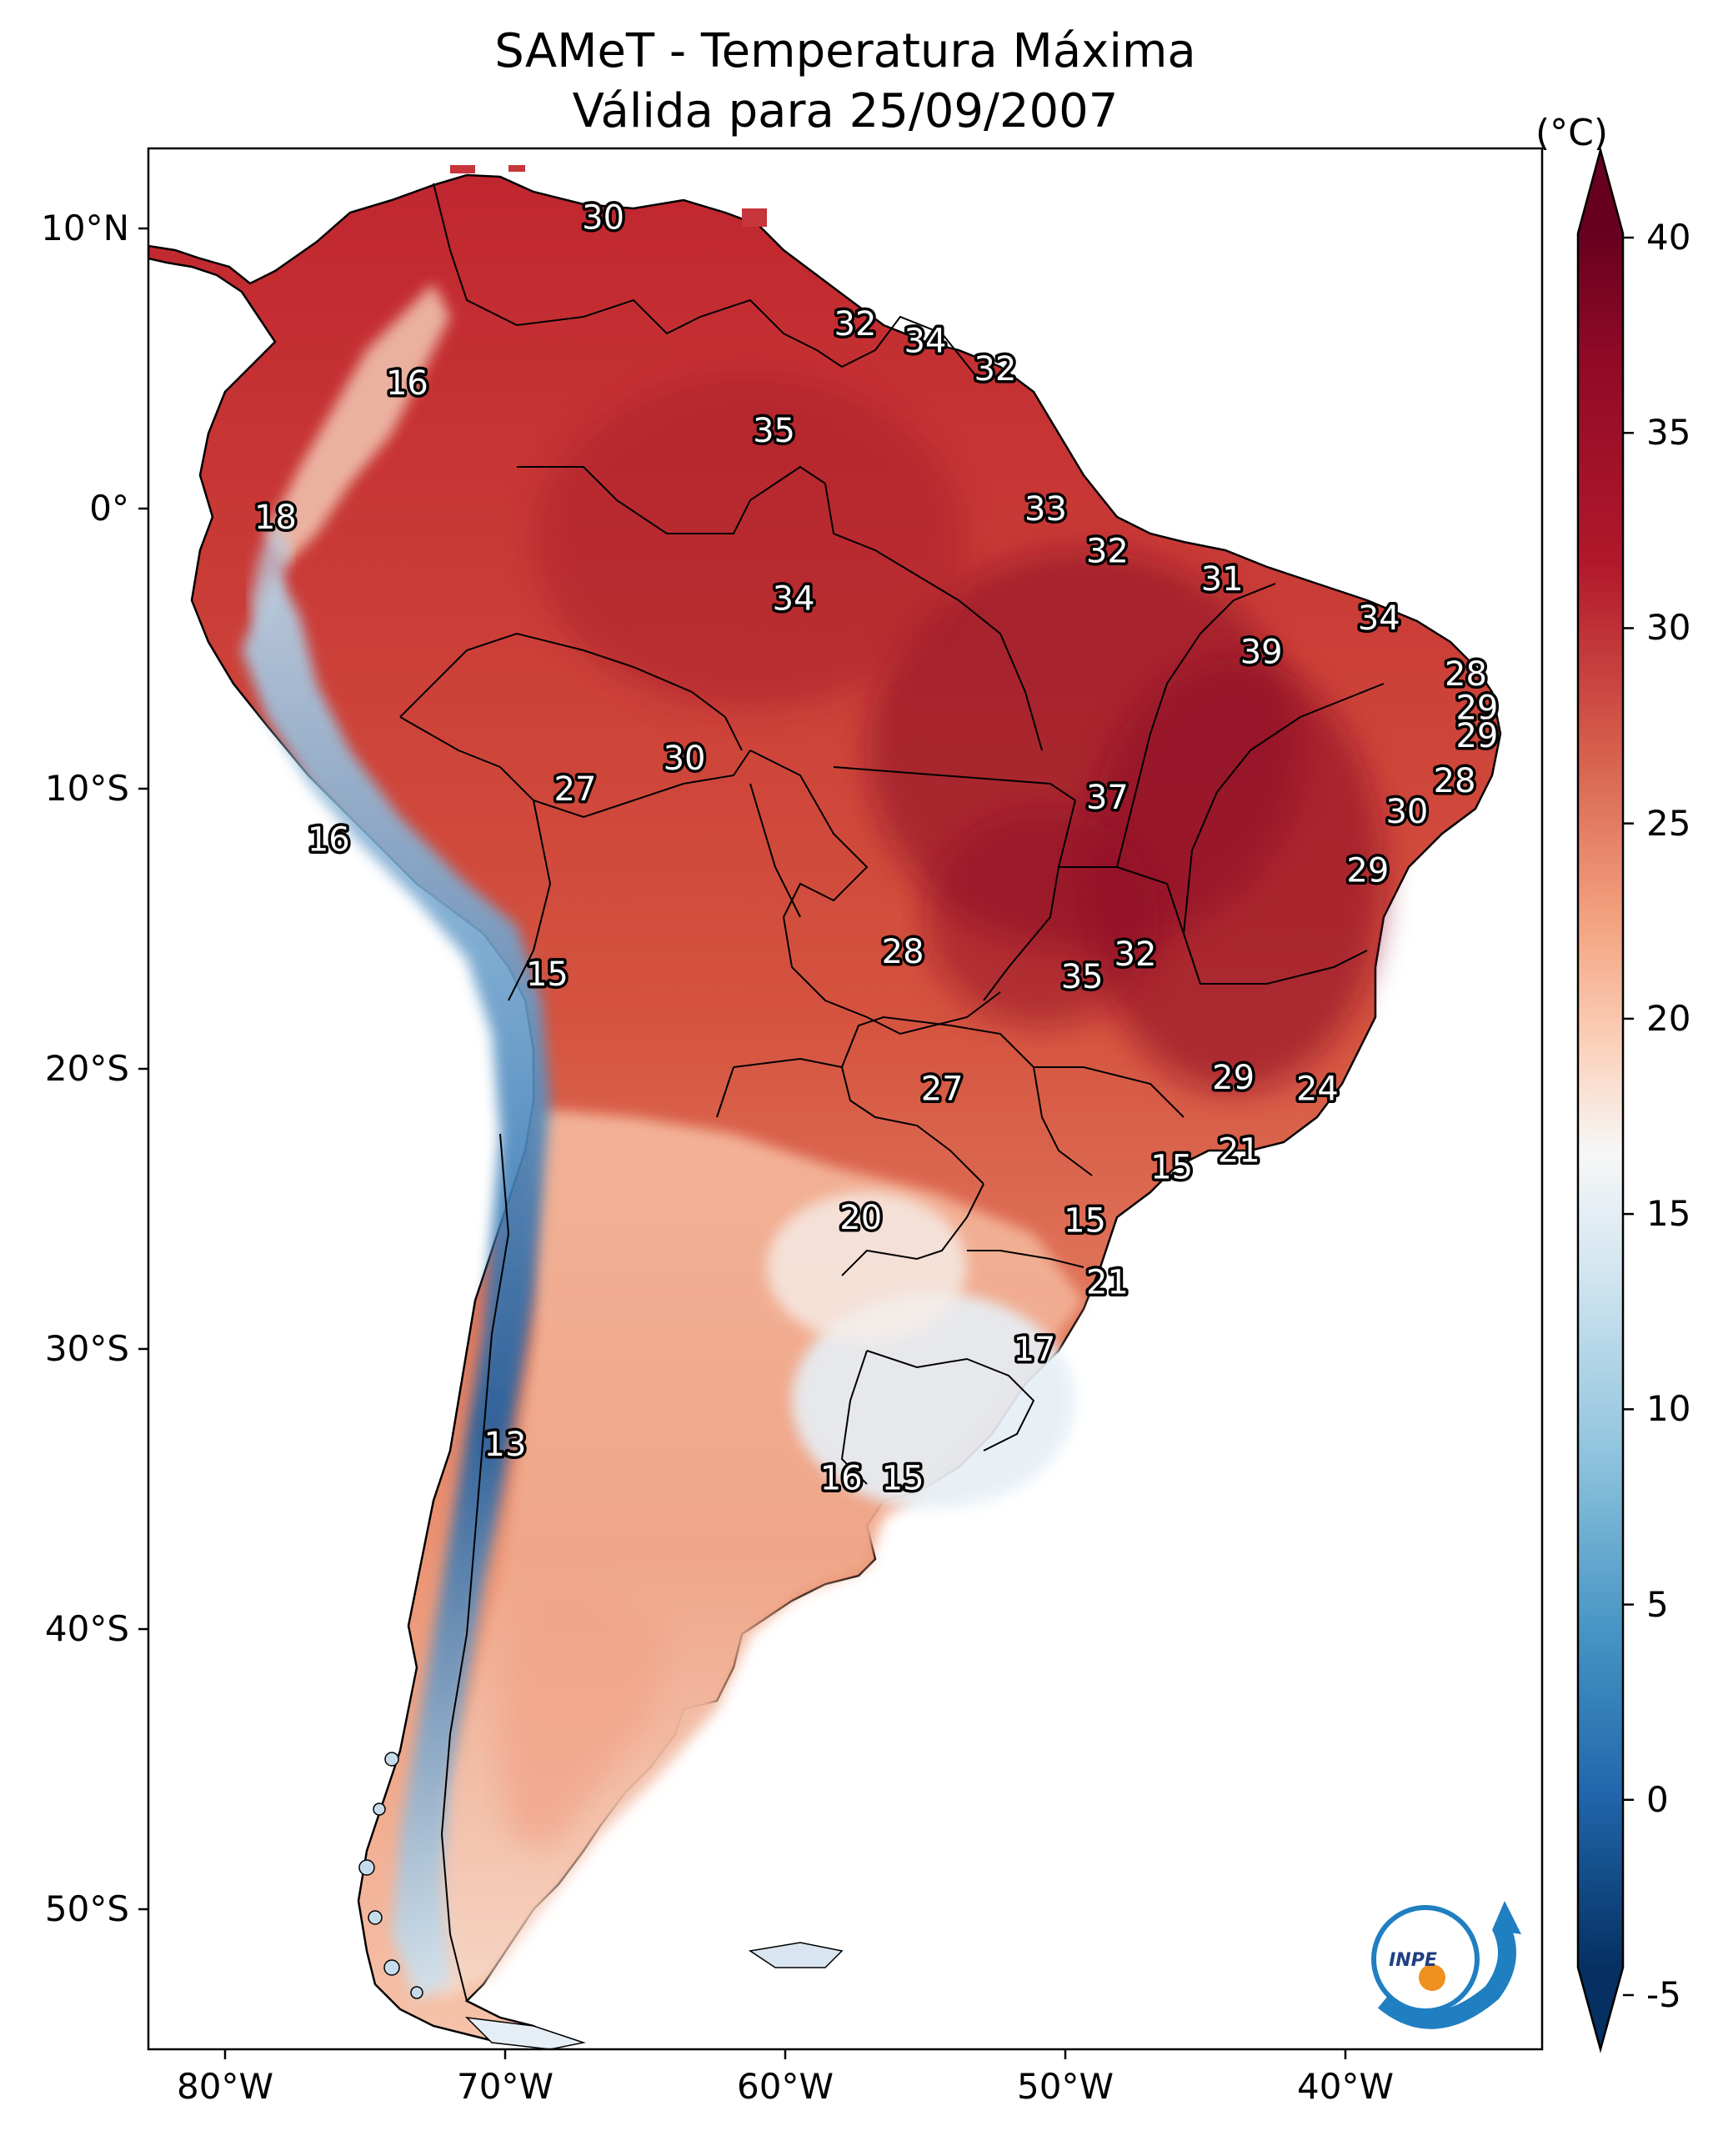 This screenshot has height=2156, width=1723. Describe the element at coordinates (225, 2086) in the screenshot. I see `longitude-tick-label: 80°W` at that location.